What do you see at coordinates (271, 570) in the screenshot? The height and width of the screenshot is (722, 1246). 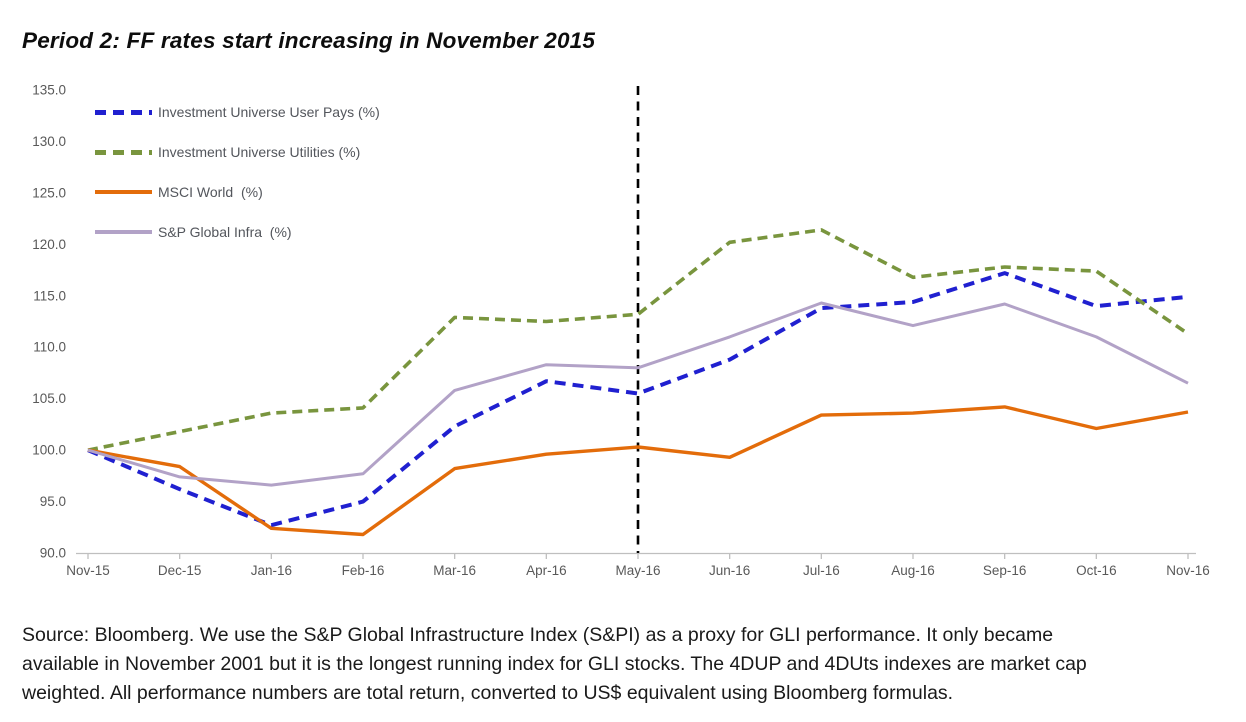 I see `x-axis-label: Jan-16` at bounding box center [271, 570].